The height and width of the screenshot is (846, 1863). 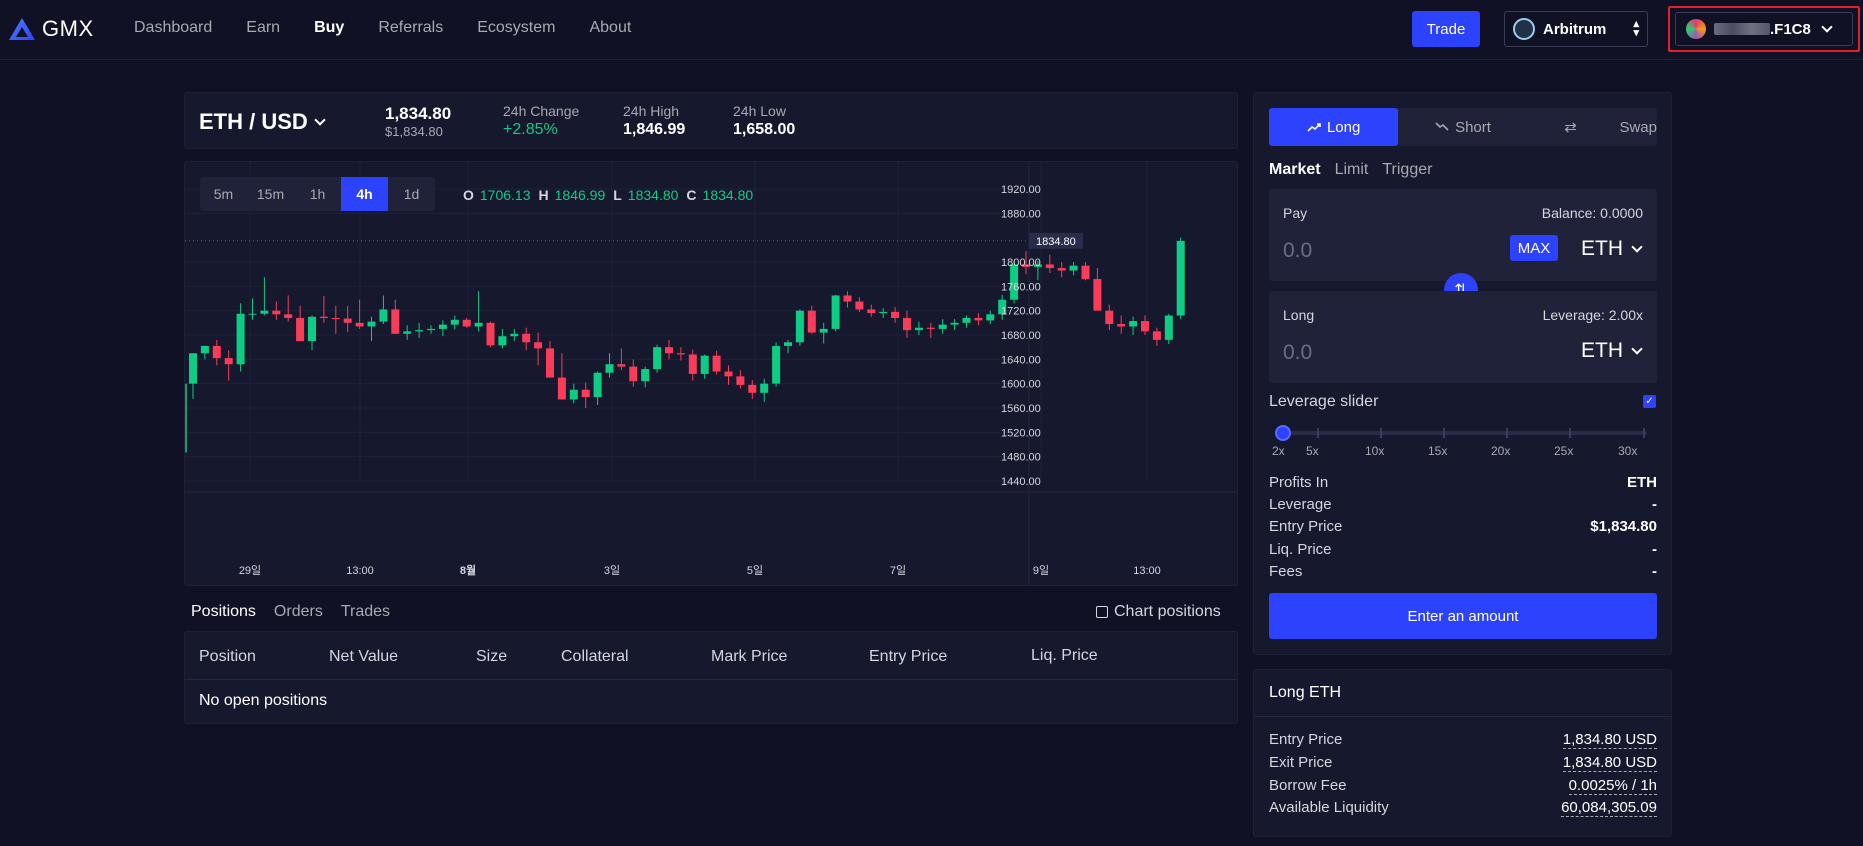 What do you see at coordinates (492, 656) in the screenshot?
I see `col-size: Size` at bounding box center [492, 656].